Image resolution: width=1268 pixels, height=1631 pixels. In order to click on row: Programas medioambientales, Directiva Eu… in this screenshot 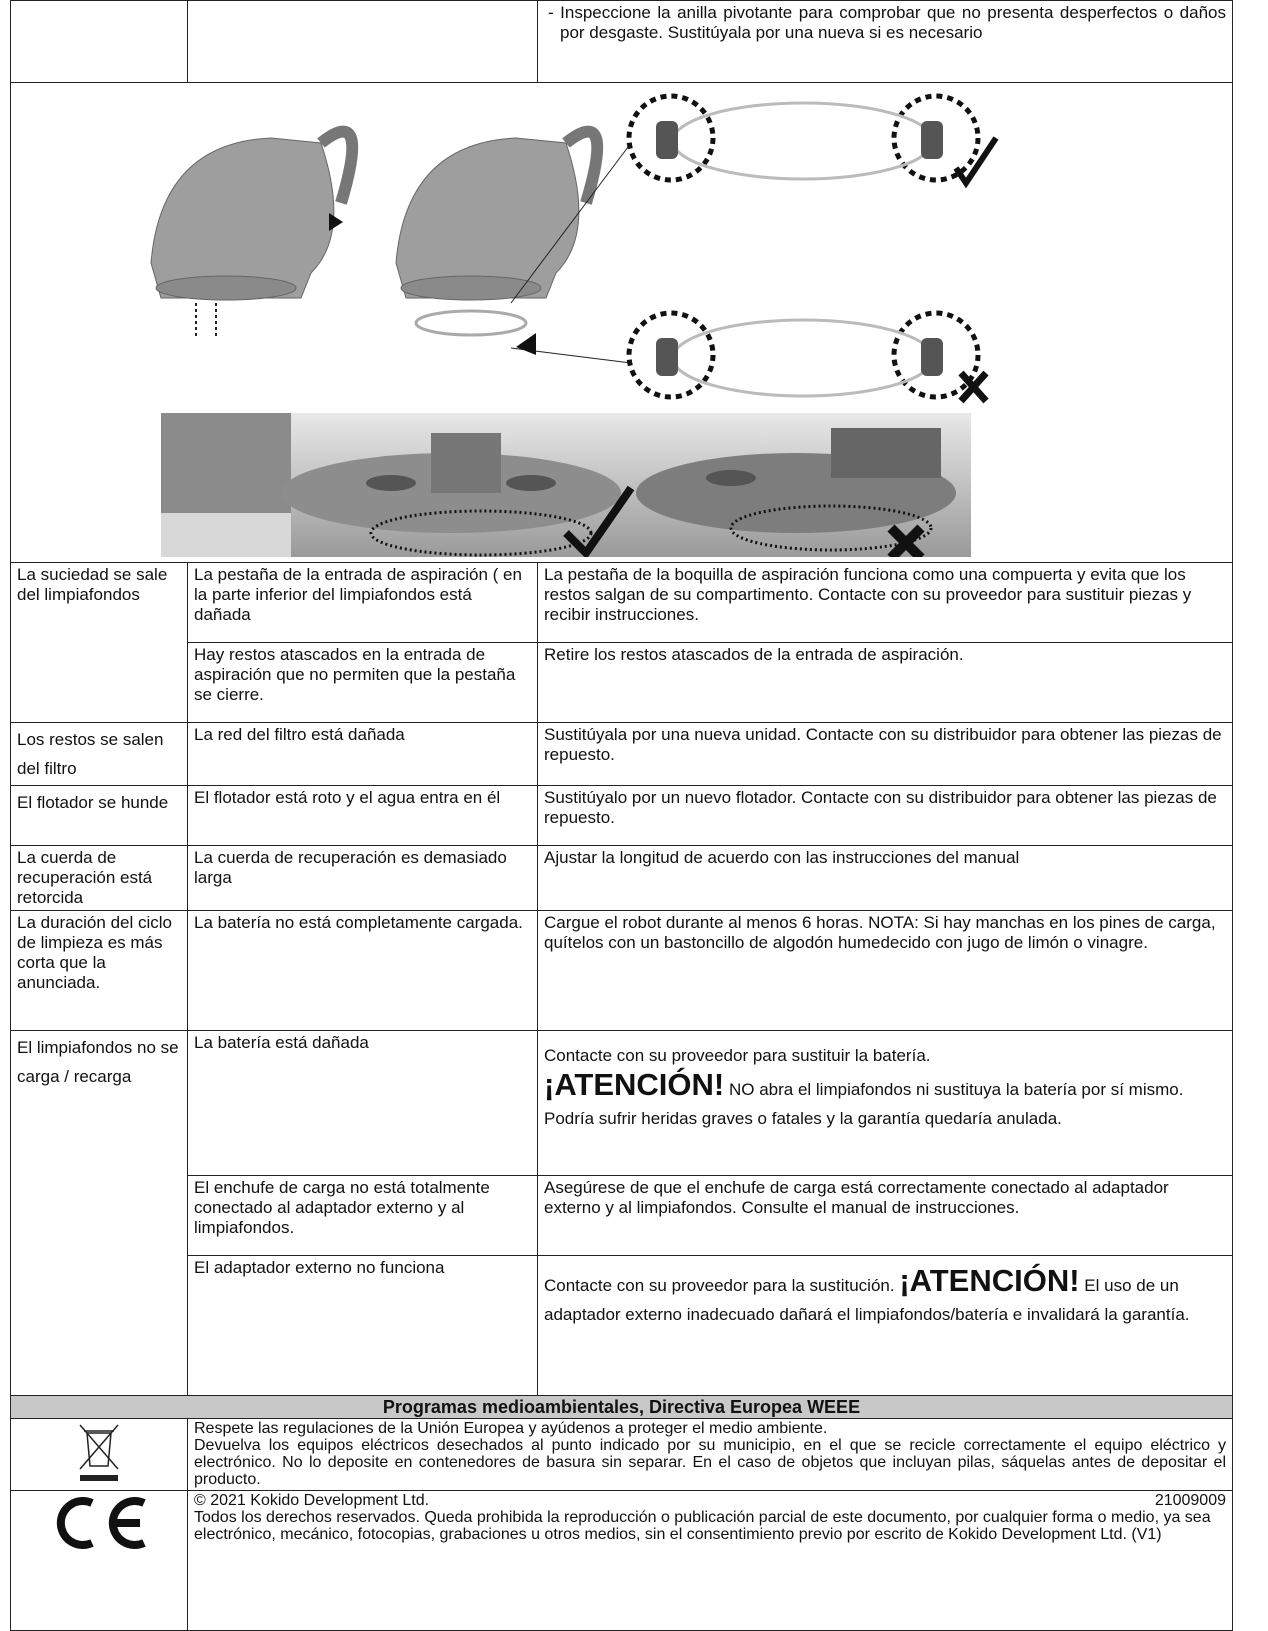, I will do `click(621, 1407)`.